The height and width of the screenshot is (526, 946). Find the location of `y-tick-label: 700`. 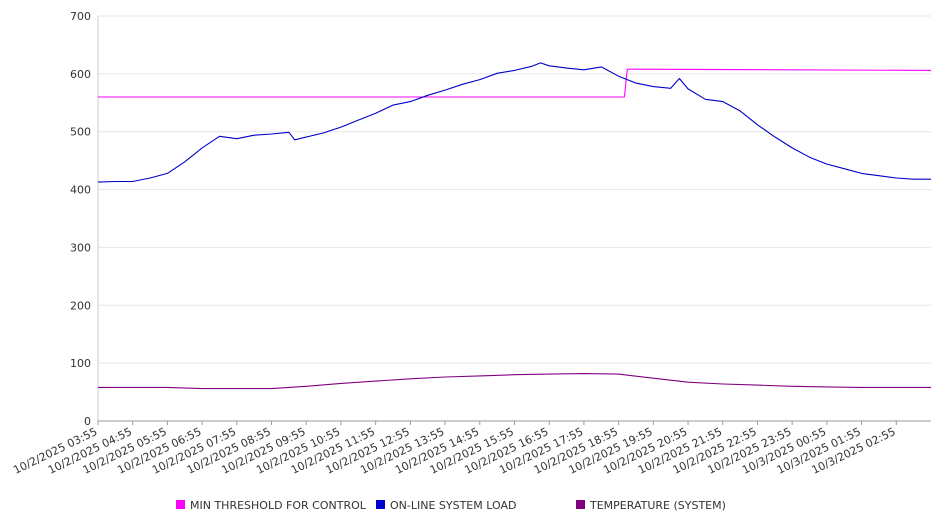

y-tick-label: 700 is located at coordinates (80, 16).